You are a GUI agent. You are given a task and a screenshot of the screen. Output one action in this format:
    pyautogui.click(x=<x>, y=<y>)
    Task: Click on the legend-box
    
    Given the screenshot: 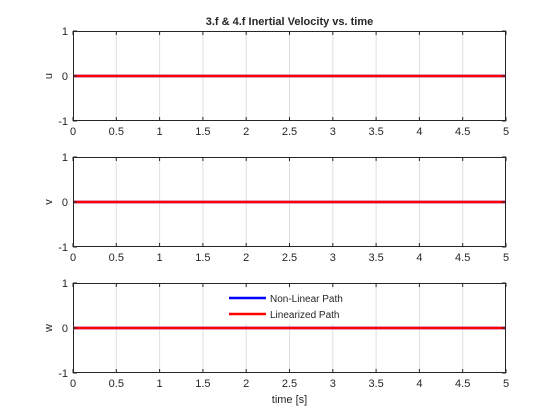 What is the action you would take?
    pyautogui.click(x=289, y=306)
    